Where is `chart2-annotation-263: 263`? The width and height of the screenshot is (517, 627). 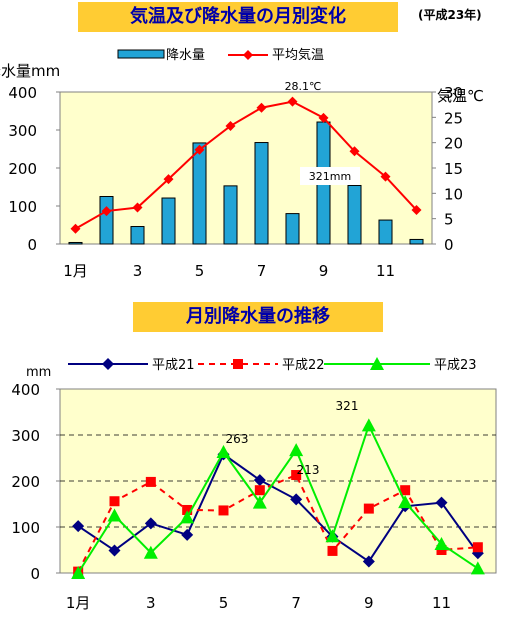 chart2-annotation-263: 263 is located at coordinates (237, 439).